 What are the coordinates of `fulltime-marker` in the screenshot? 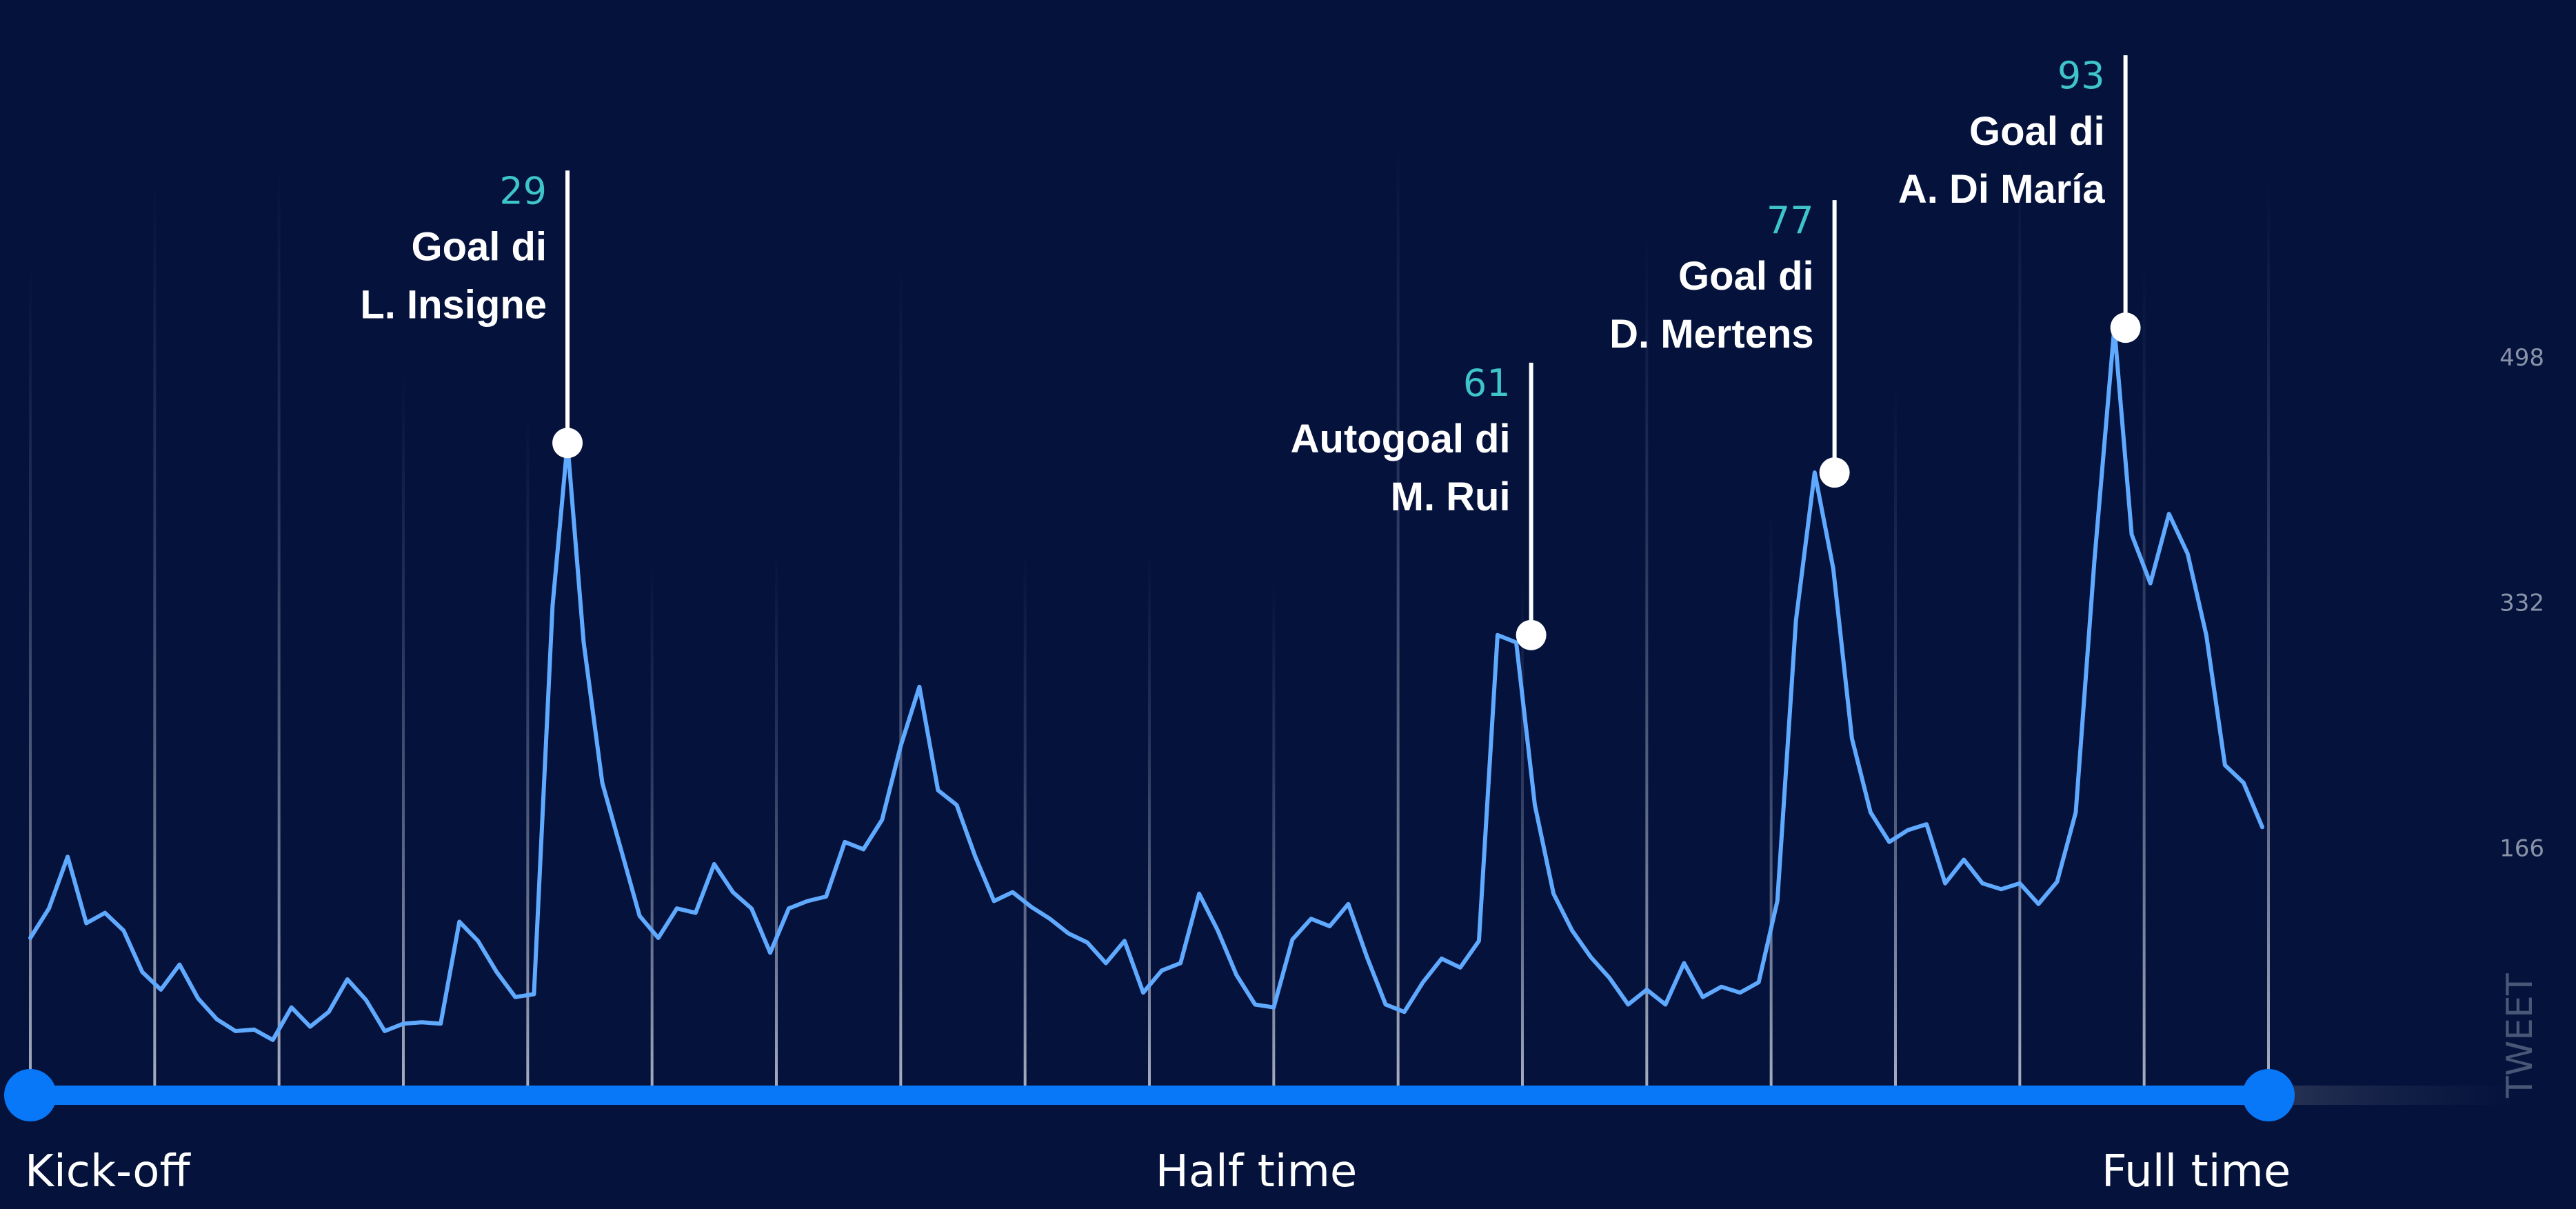 It's located at (2268, 1095).